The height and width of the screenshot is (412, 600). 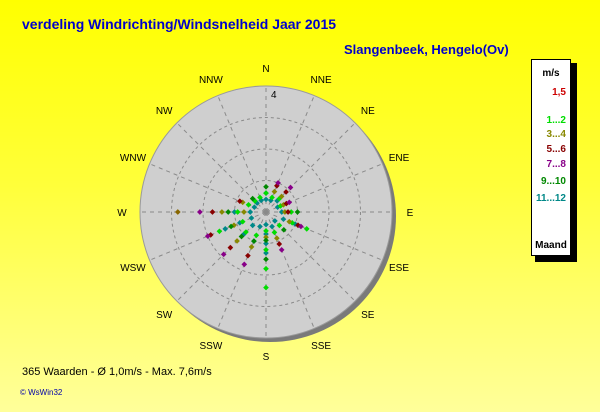 I want to click on legend-item: 9...10, so click(x=553, y=181).